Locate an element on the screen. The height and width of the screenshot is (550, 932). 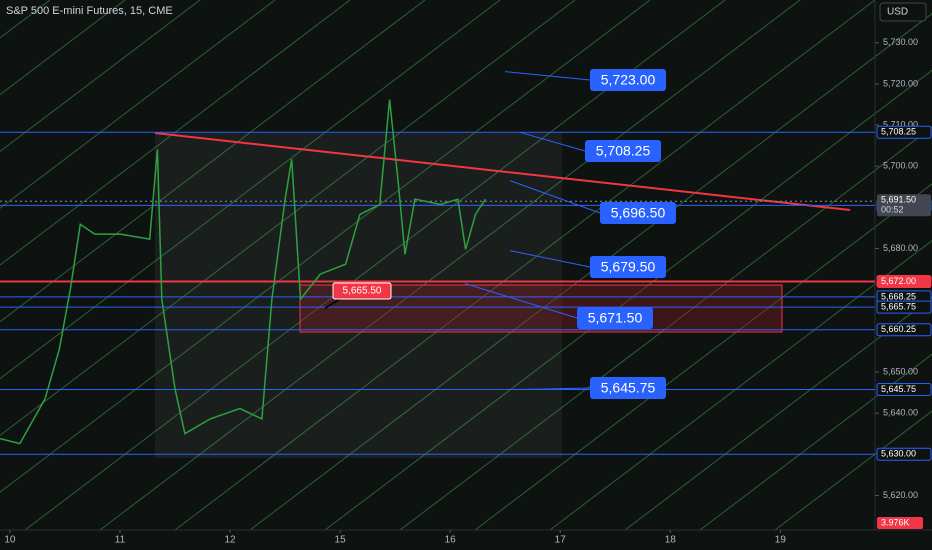
last-price-label: 5,691.50 is located at coordinates (898, 200).